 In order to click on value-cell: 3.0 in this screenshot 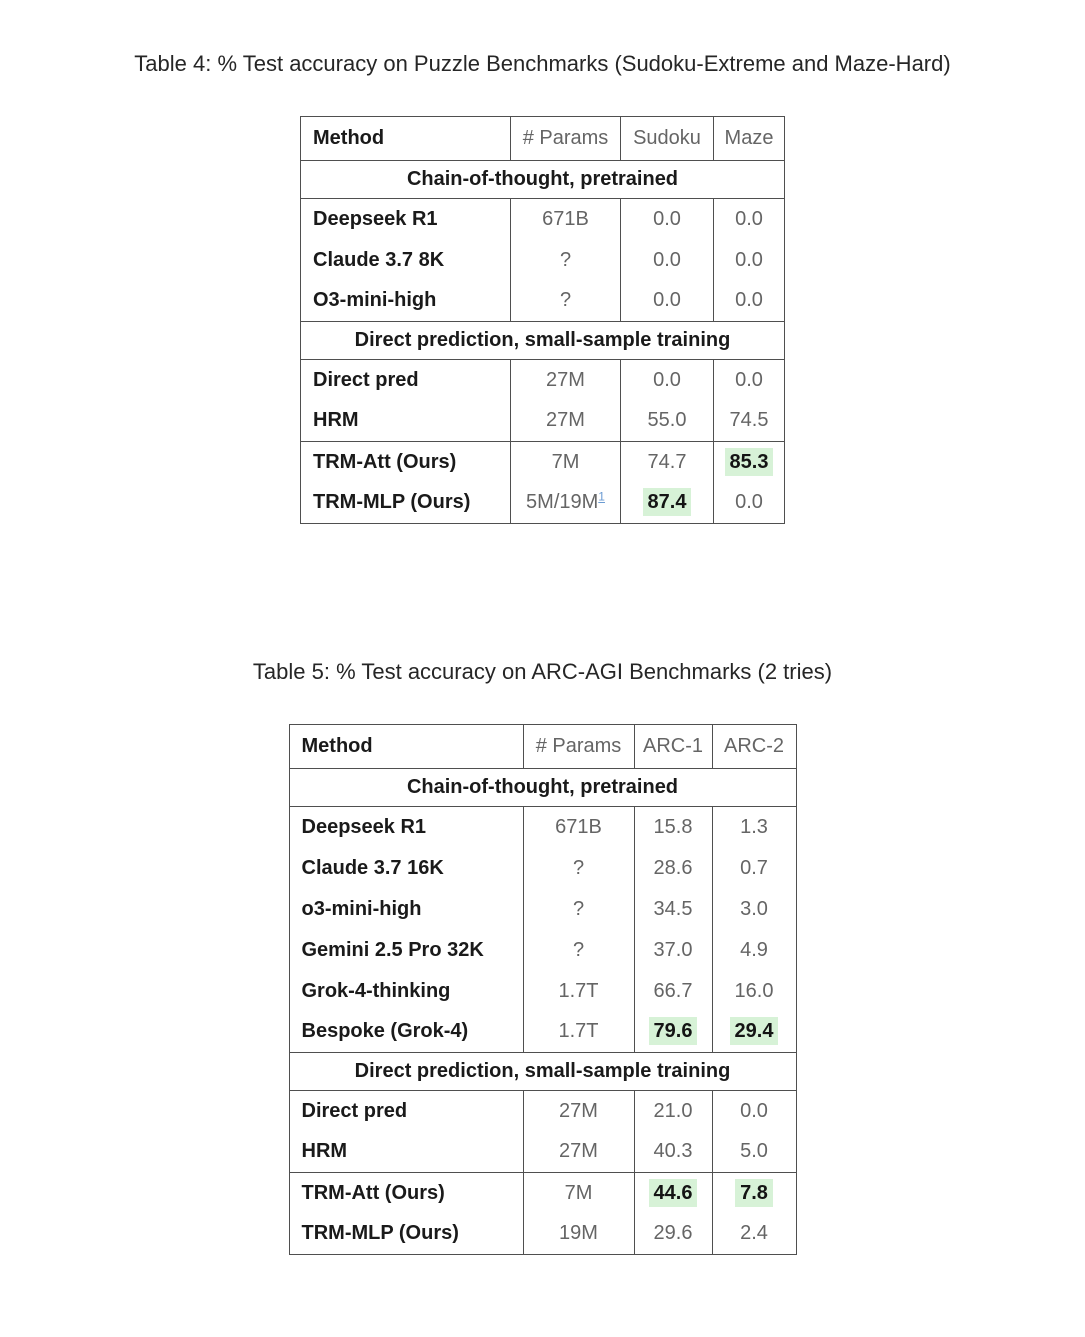, I will do `click(754, 909)`.